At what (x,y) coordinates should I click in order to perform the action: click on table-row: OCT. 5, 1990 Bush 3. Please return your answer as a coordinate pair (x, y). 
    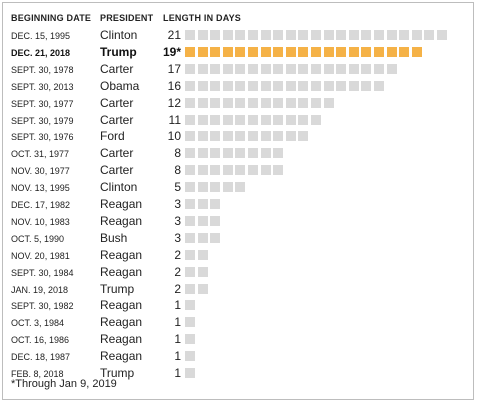
    Looking at the image, I should click on (239, 238).